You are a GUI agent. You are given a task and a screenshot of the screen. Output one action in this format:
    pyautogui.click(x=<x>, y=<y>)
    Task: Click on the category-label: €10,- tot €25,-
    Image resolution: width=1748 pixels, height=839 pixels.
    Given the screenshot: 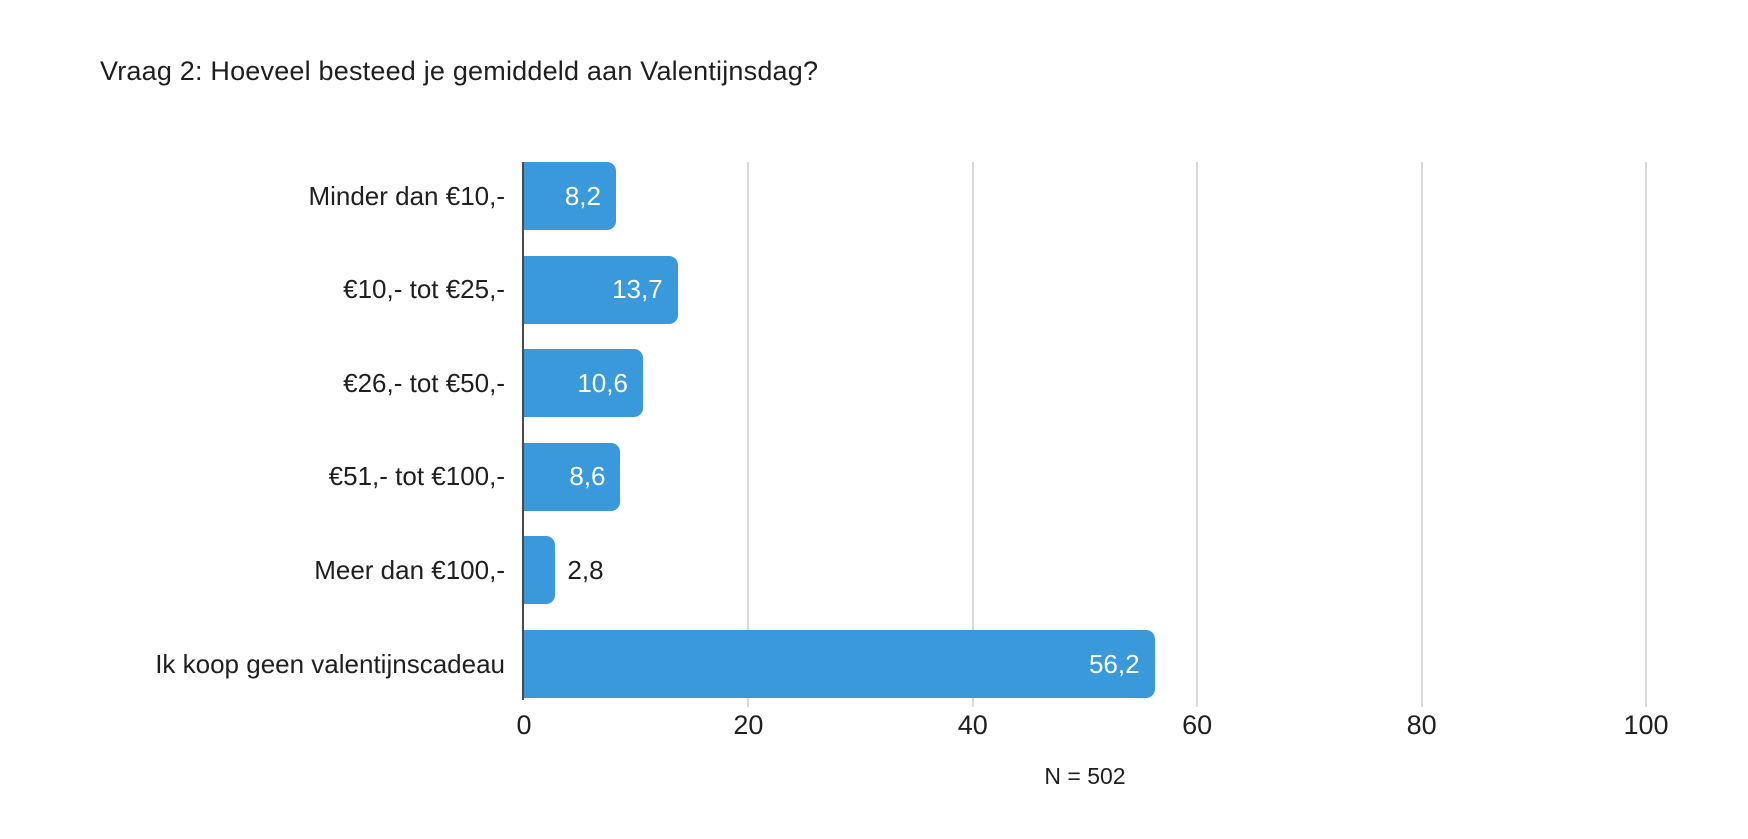 What is the action you would take?
    pyautogui.click(x=424, y=289)
    